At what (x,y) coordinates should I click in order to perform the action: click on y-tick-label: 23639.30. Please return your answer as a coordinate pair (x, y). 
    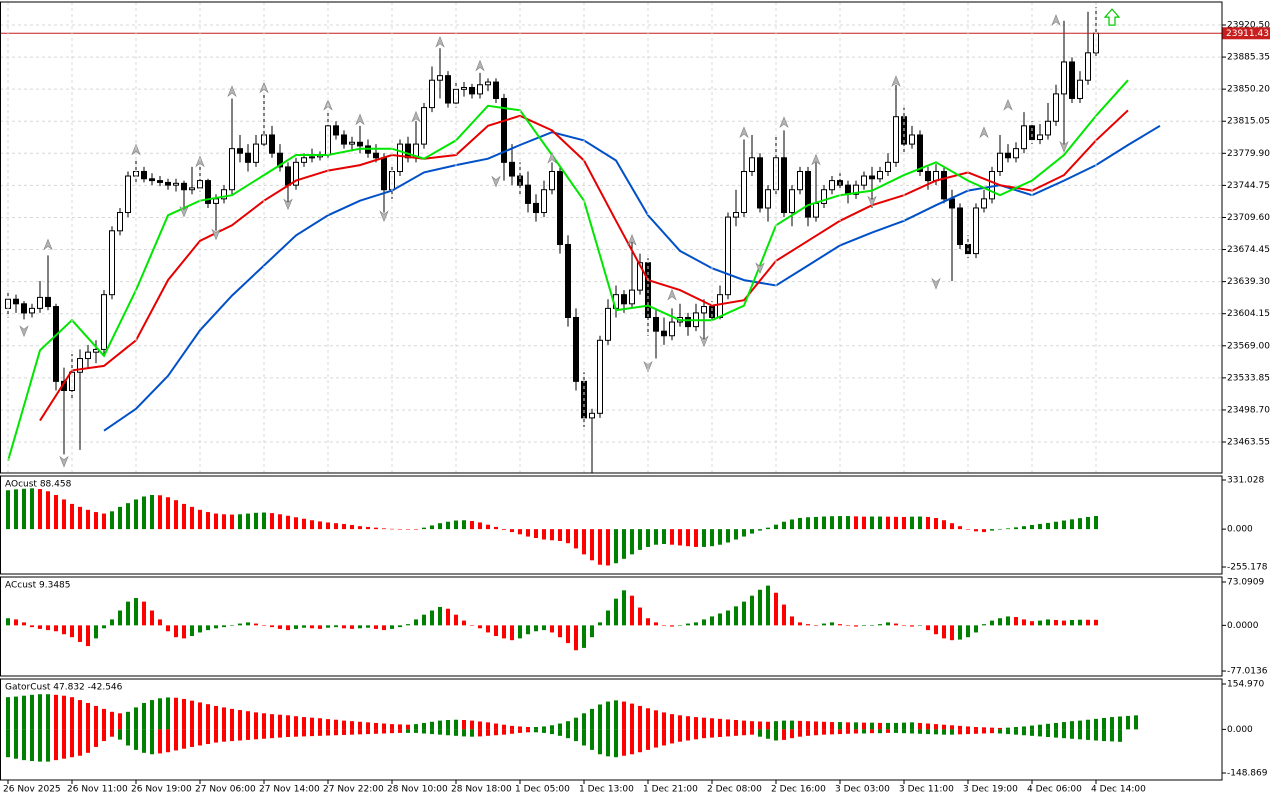
    Looking at the image, I should click on (1248, 282).